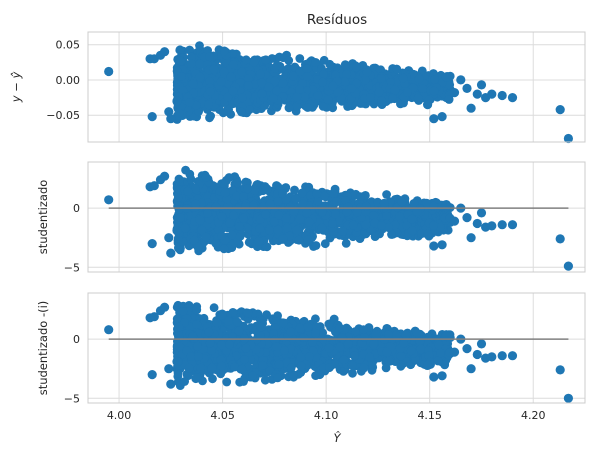  What do you see at coordinates (119, 415) in the screenshot?
I see `x-tick-label: 4.00` at bounding box center [119, 415].